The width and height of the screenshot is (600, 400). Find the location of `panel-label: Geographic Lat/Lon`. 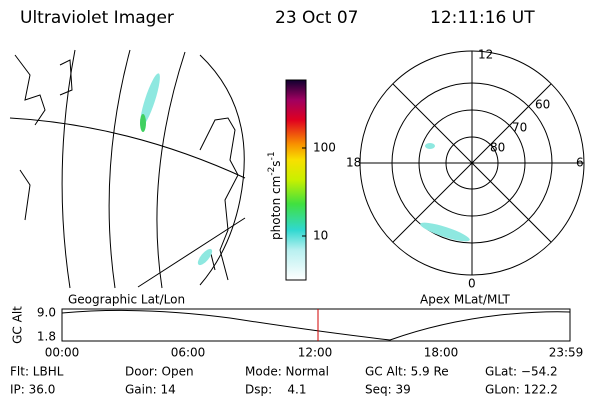

panel-label: Geographic Lat/Lon is located at coordinates (126, 300).